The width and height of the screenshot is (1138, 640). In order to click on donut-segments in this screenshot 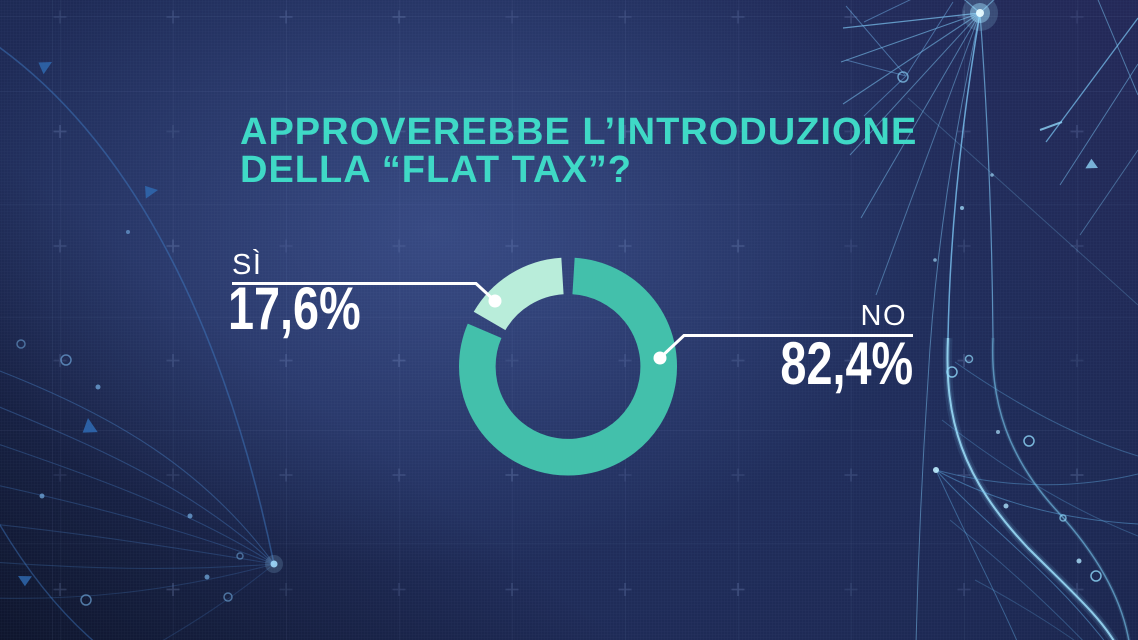, I will do `click(568, 366)`.